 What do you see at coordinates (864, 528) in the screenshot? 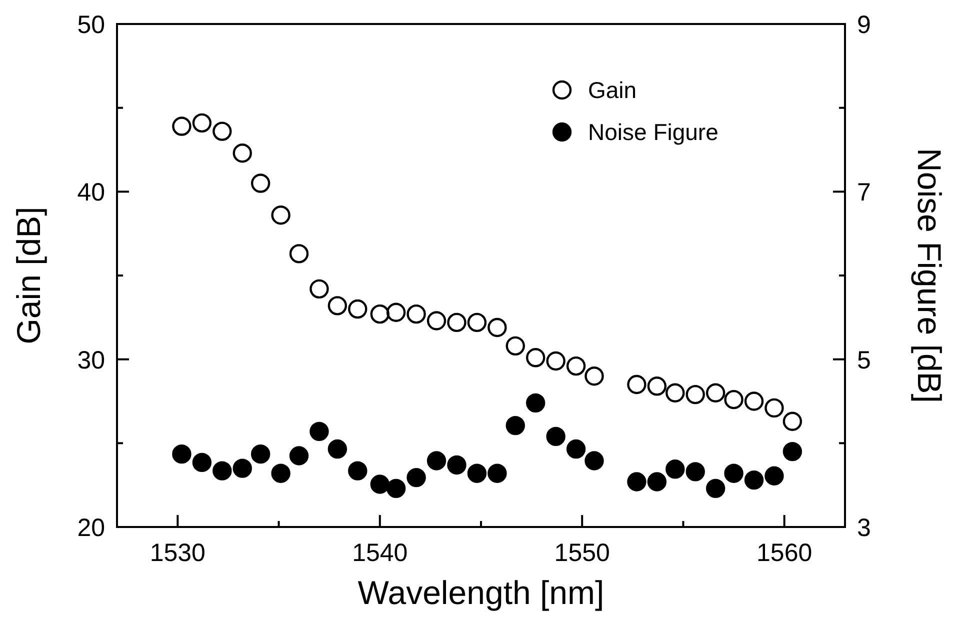
I see `y2-tick-label: 3` at bounding box center [864, 528].